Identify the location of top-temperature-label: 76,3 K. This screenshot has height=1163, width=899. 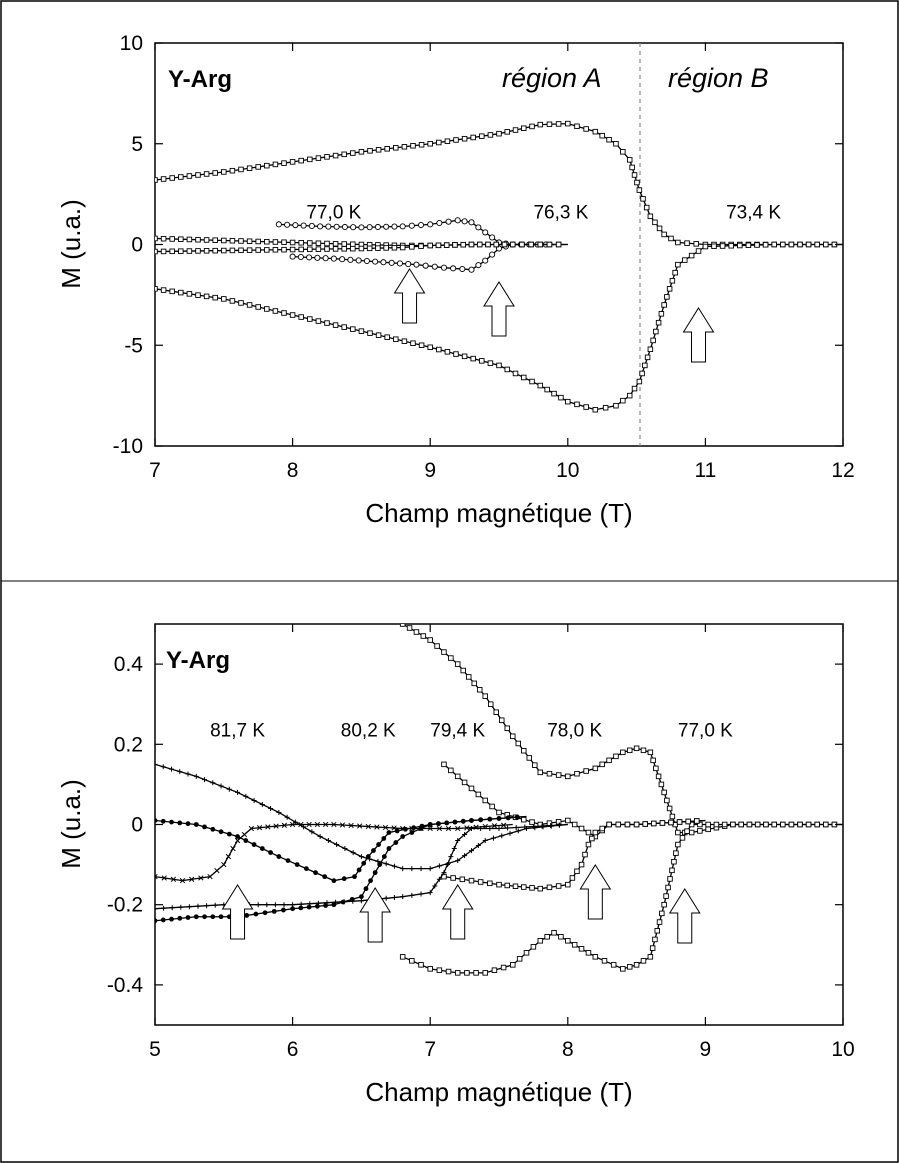
(560, 212).